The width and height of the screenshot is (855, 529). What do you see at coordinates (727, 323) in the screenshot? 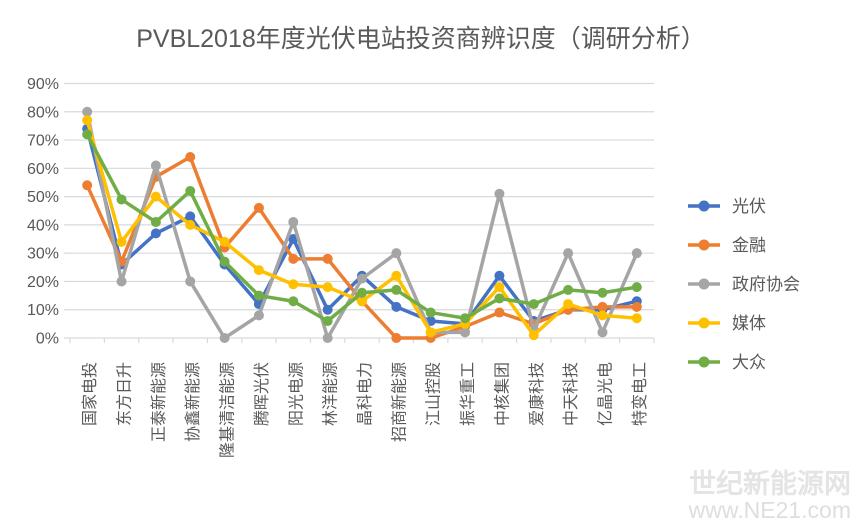
I see `legend-item-3: 媒体` at bounding box center [727, 323].